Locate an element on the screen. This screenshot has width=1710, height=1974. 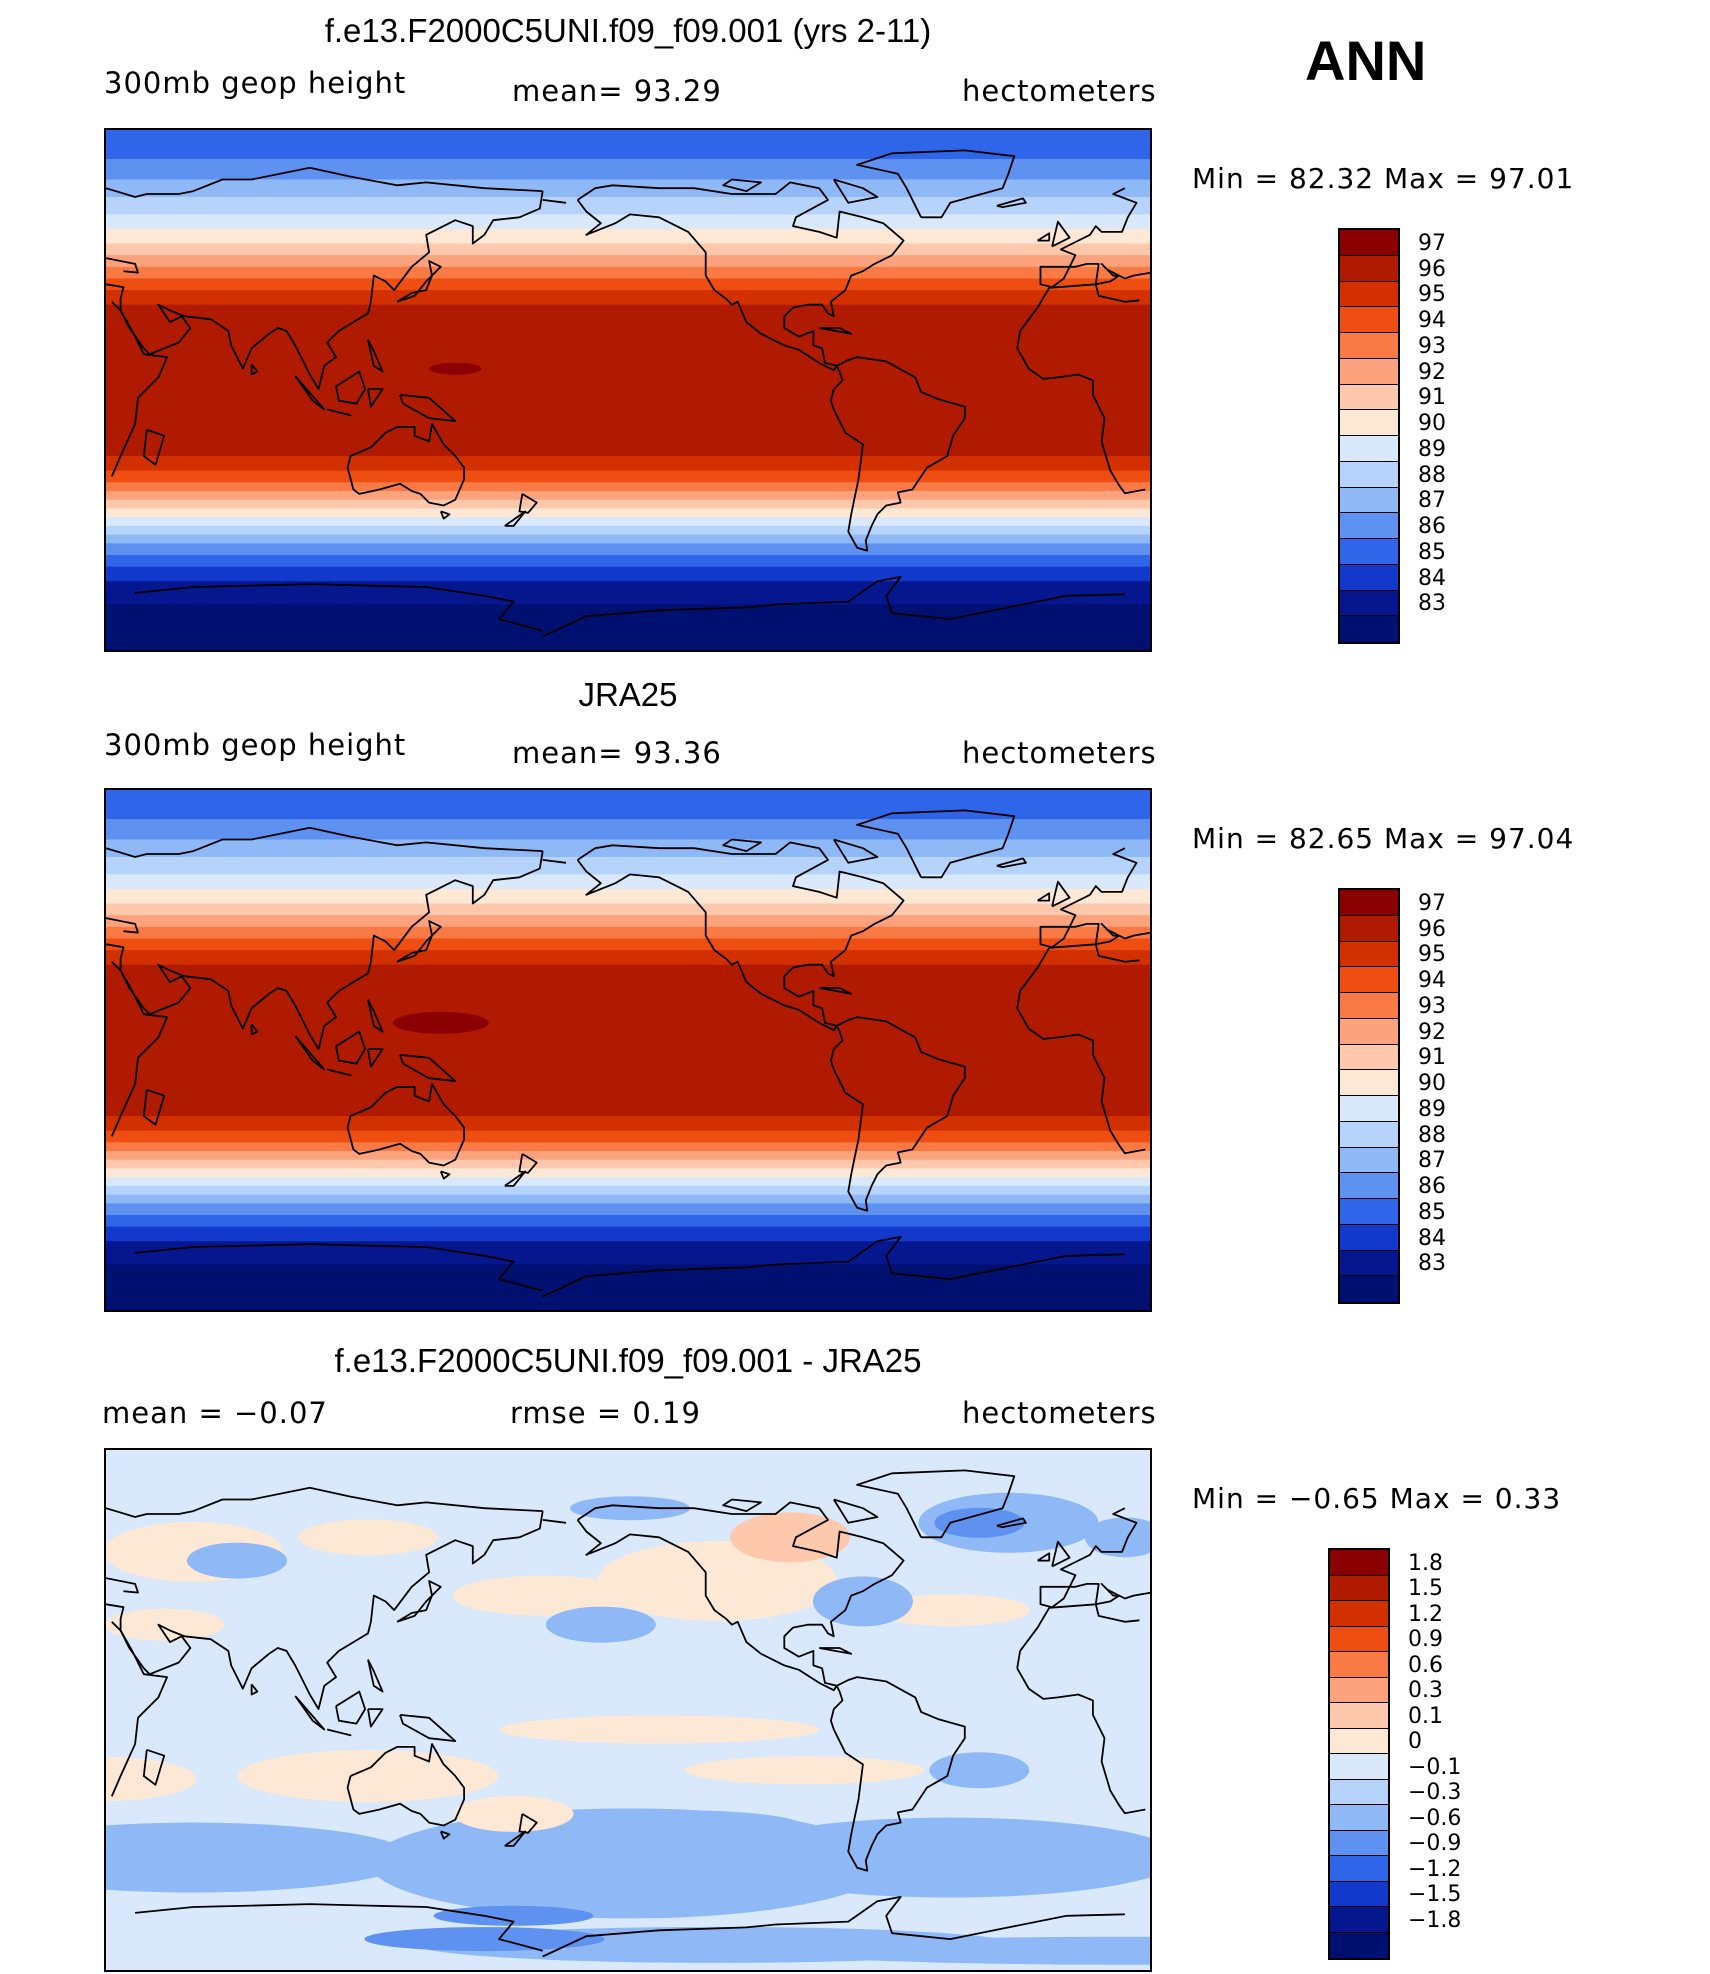
colorbar-tick-label: −0.9 is located at coordinates (1435, 1843).